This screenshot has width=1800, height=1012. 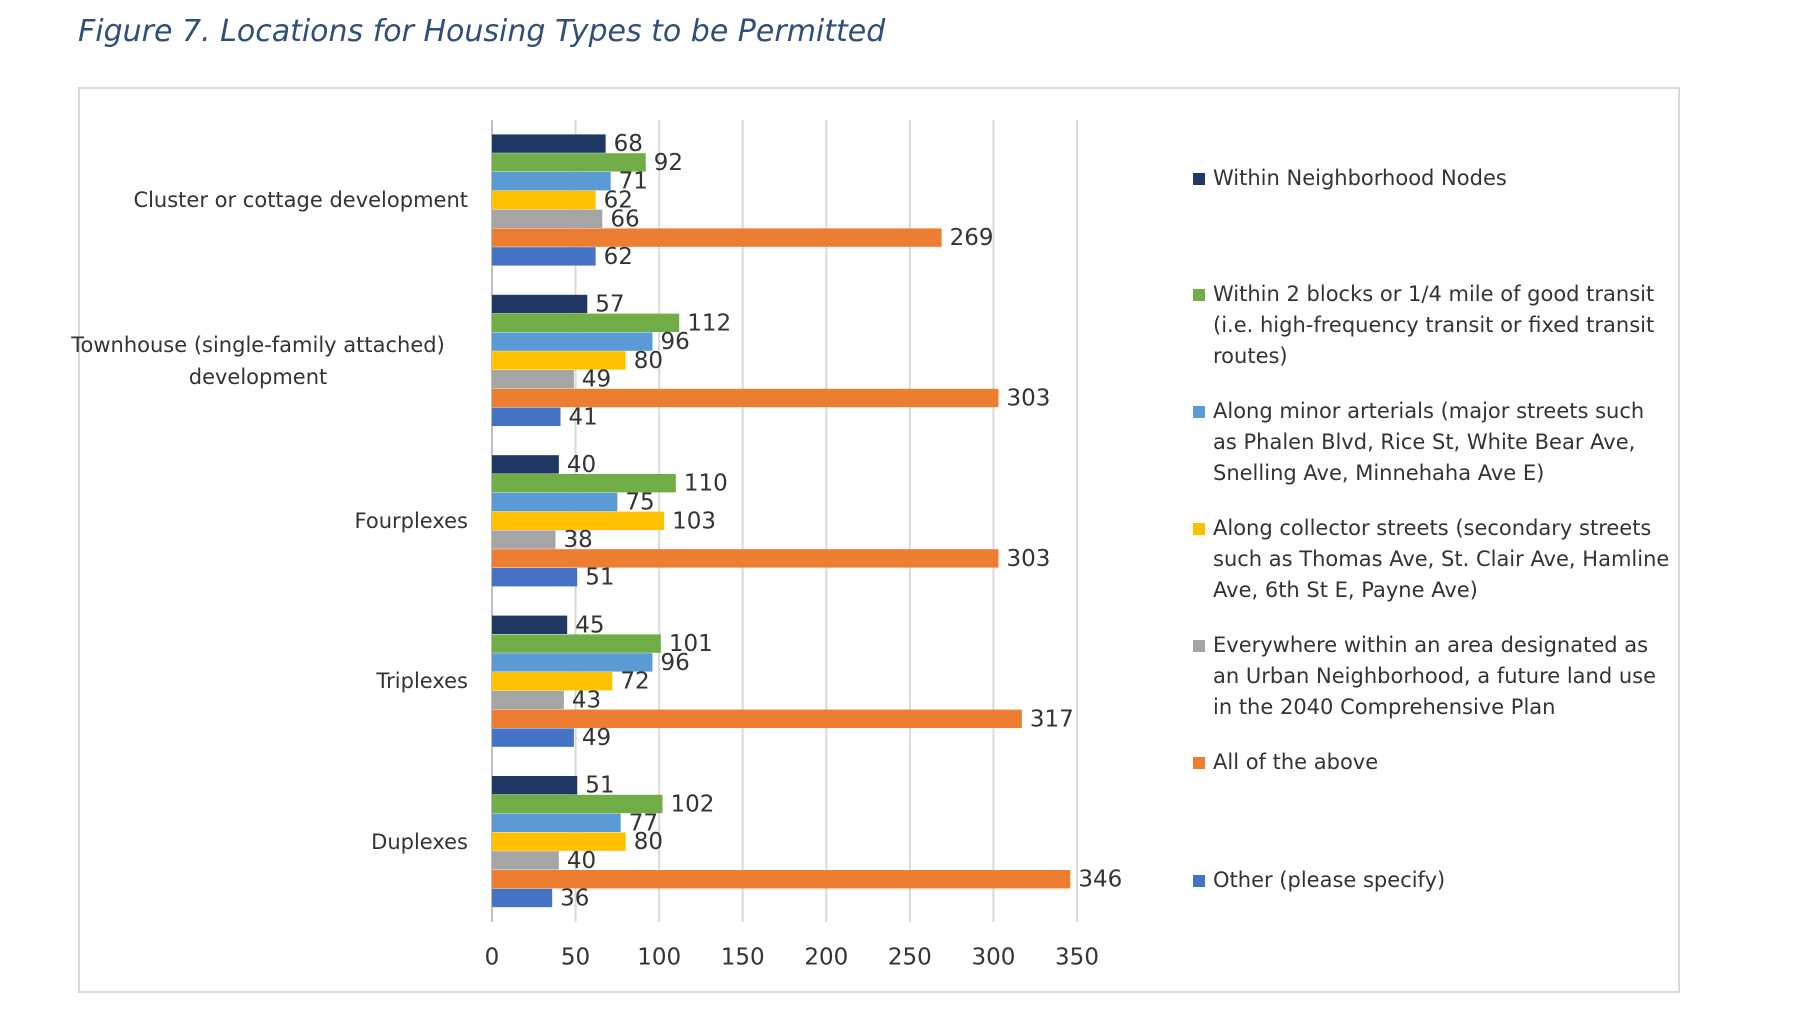 I want to click on category-label: Duplexes, so click(x=419, y=841).